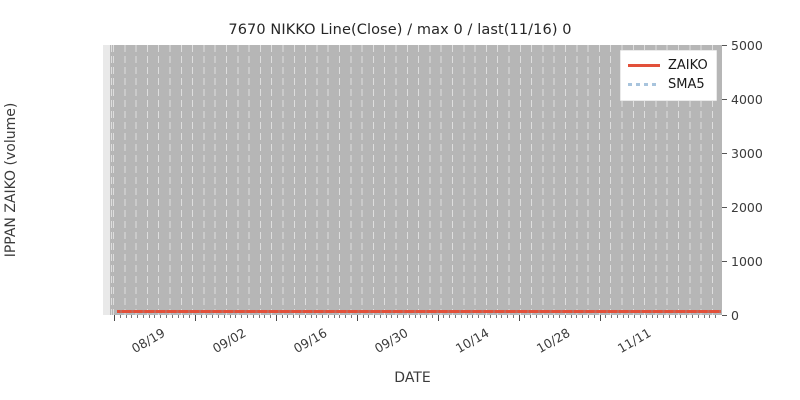  I want to click on y-axis-tick: 1000, so click(742, 261).